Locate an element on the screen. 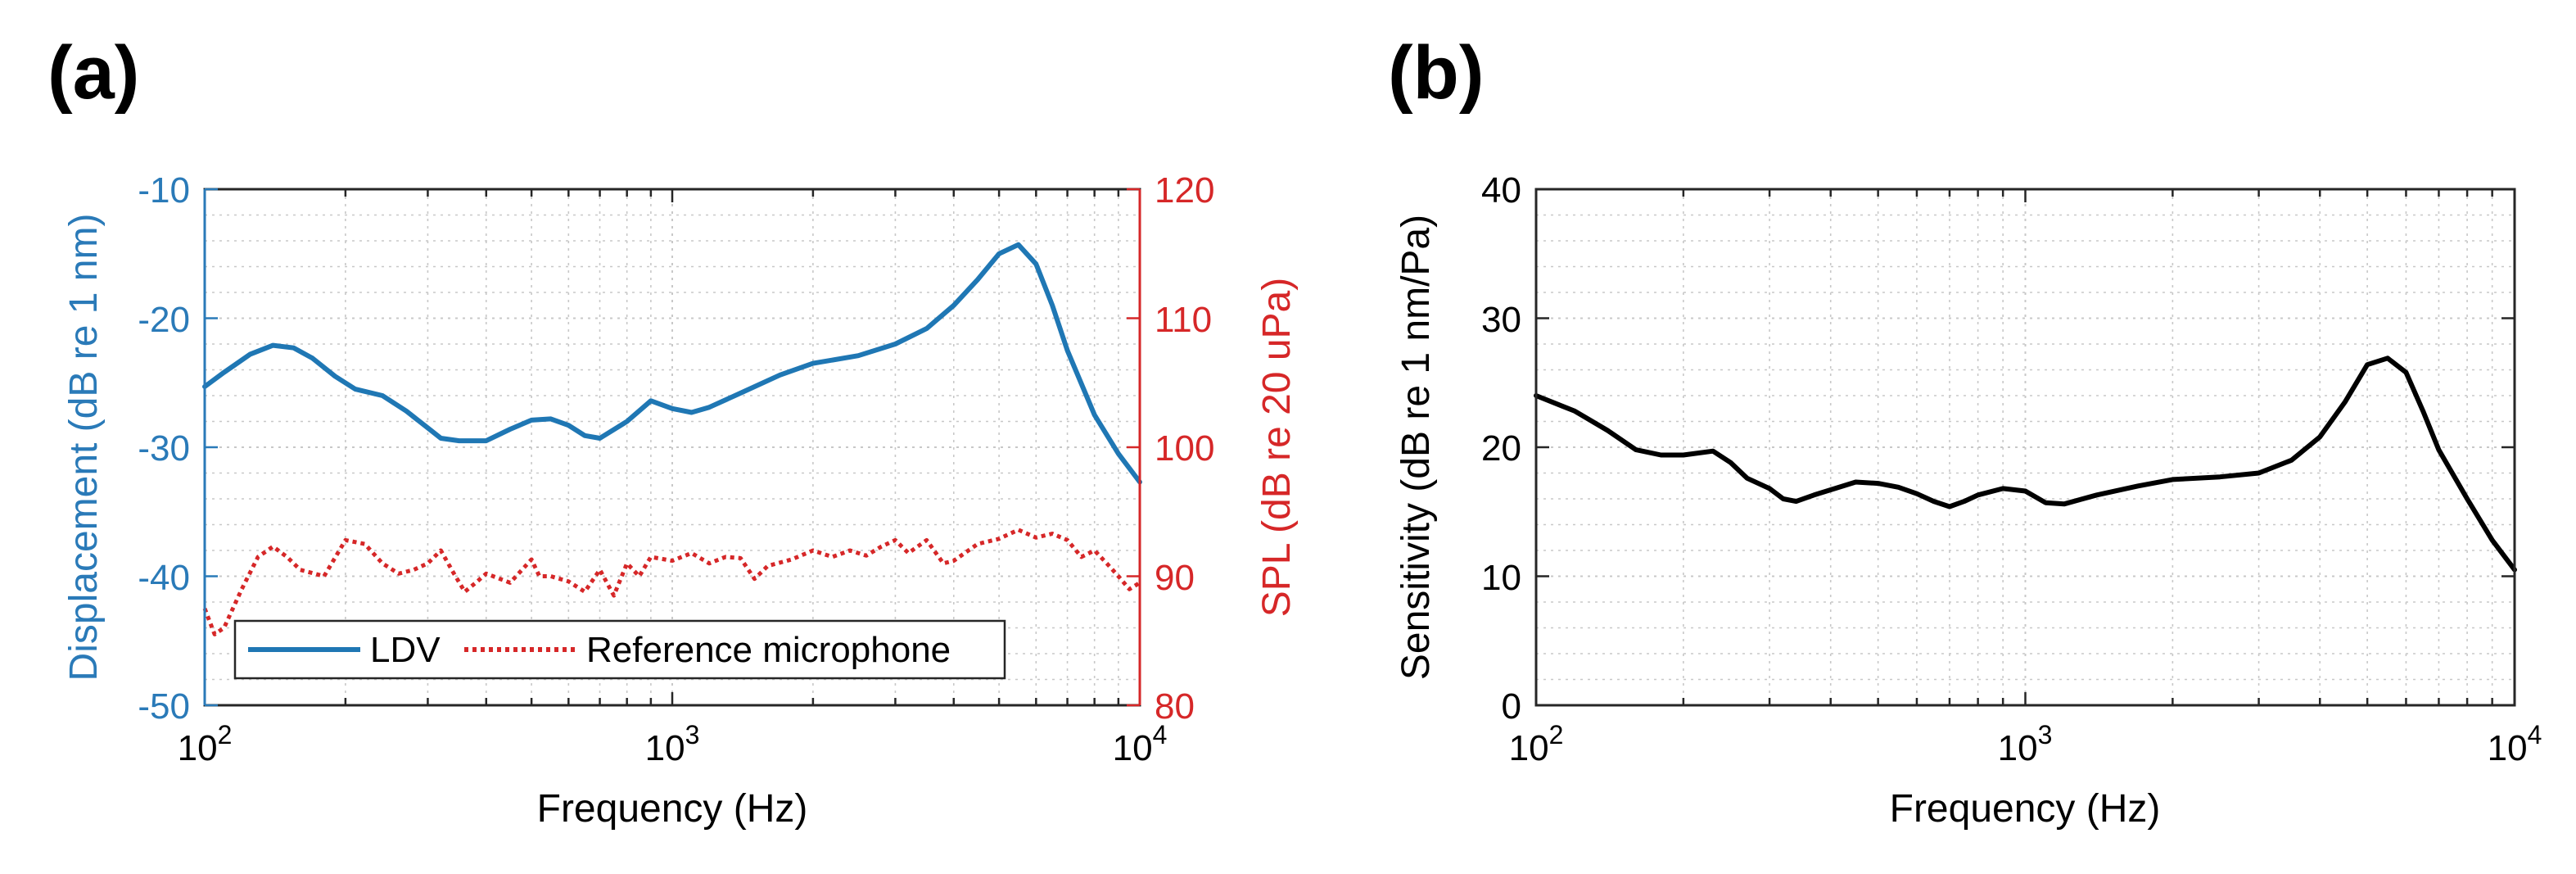 This screenshot has height=874, width=2576. a-ytick-left-4: -50 is located at coordinates (164, 706).